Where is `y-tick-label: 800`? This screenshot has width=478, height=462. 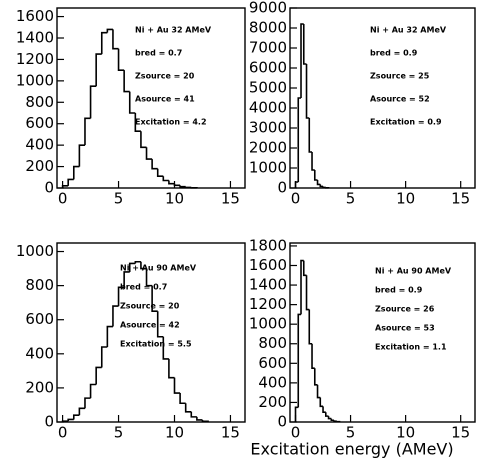 y-tick-label: 800 is located at coordinates (272, 343).